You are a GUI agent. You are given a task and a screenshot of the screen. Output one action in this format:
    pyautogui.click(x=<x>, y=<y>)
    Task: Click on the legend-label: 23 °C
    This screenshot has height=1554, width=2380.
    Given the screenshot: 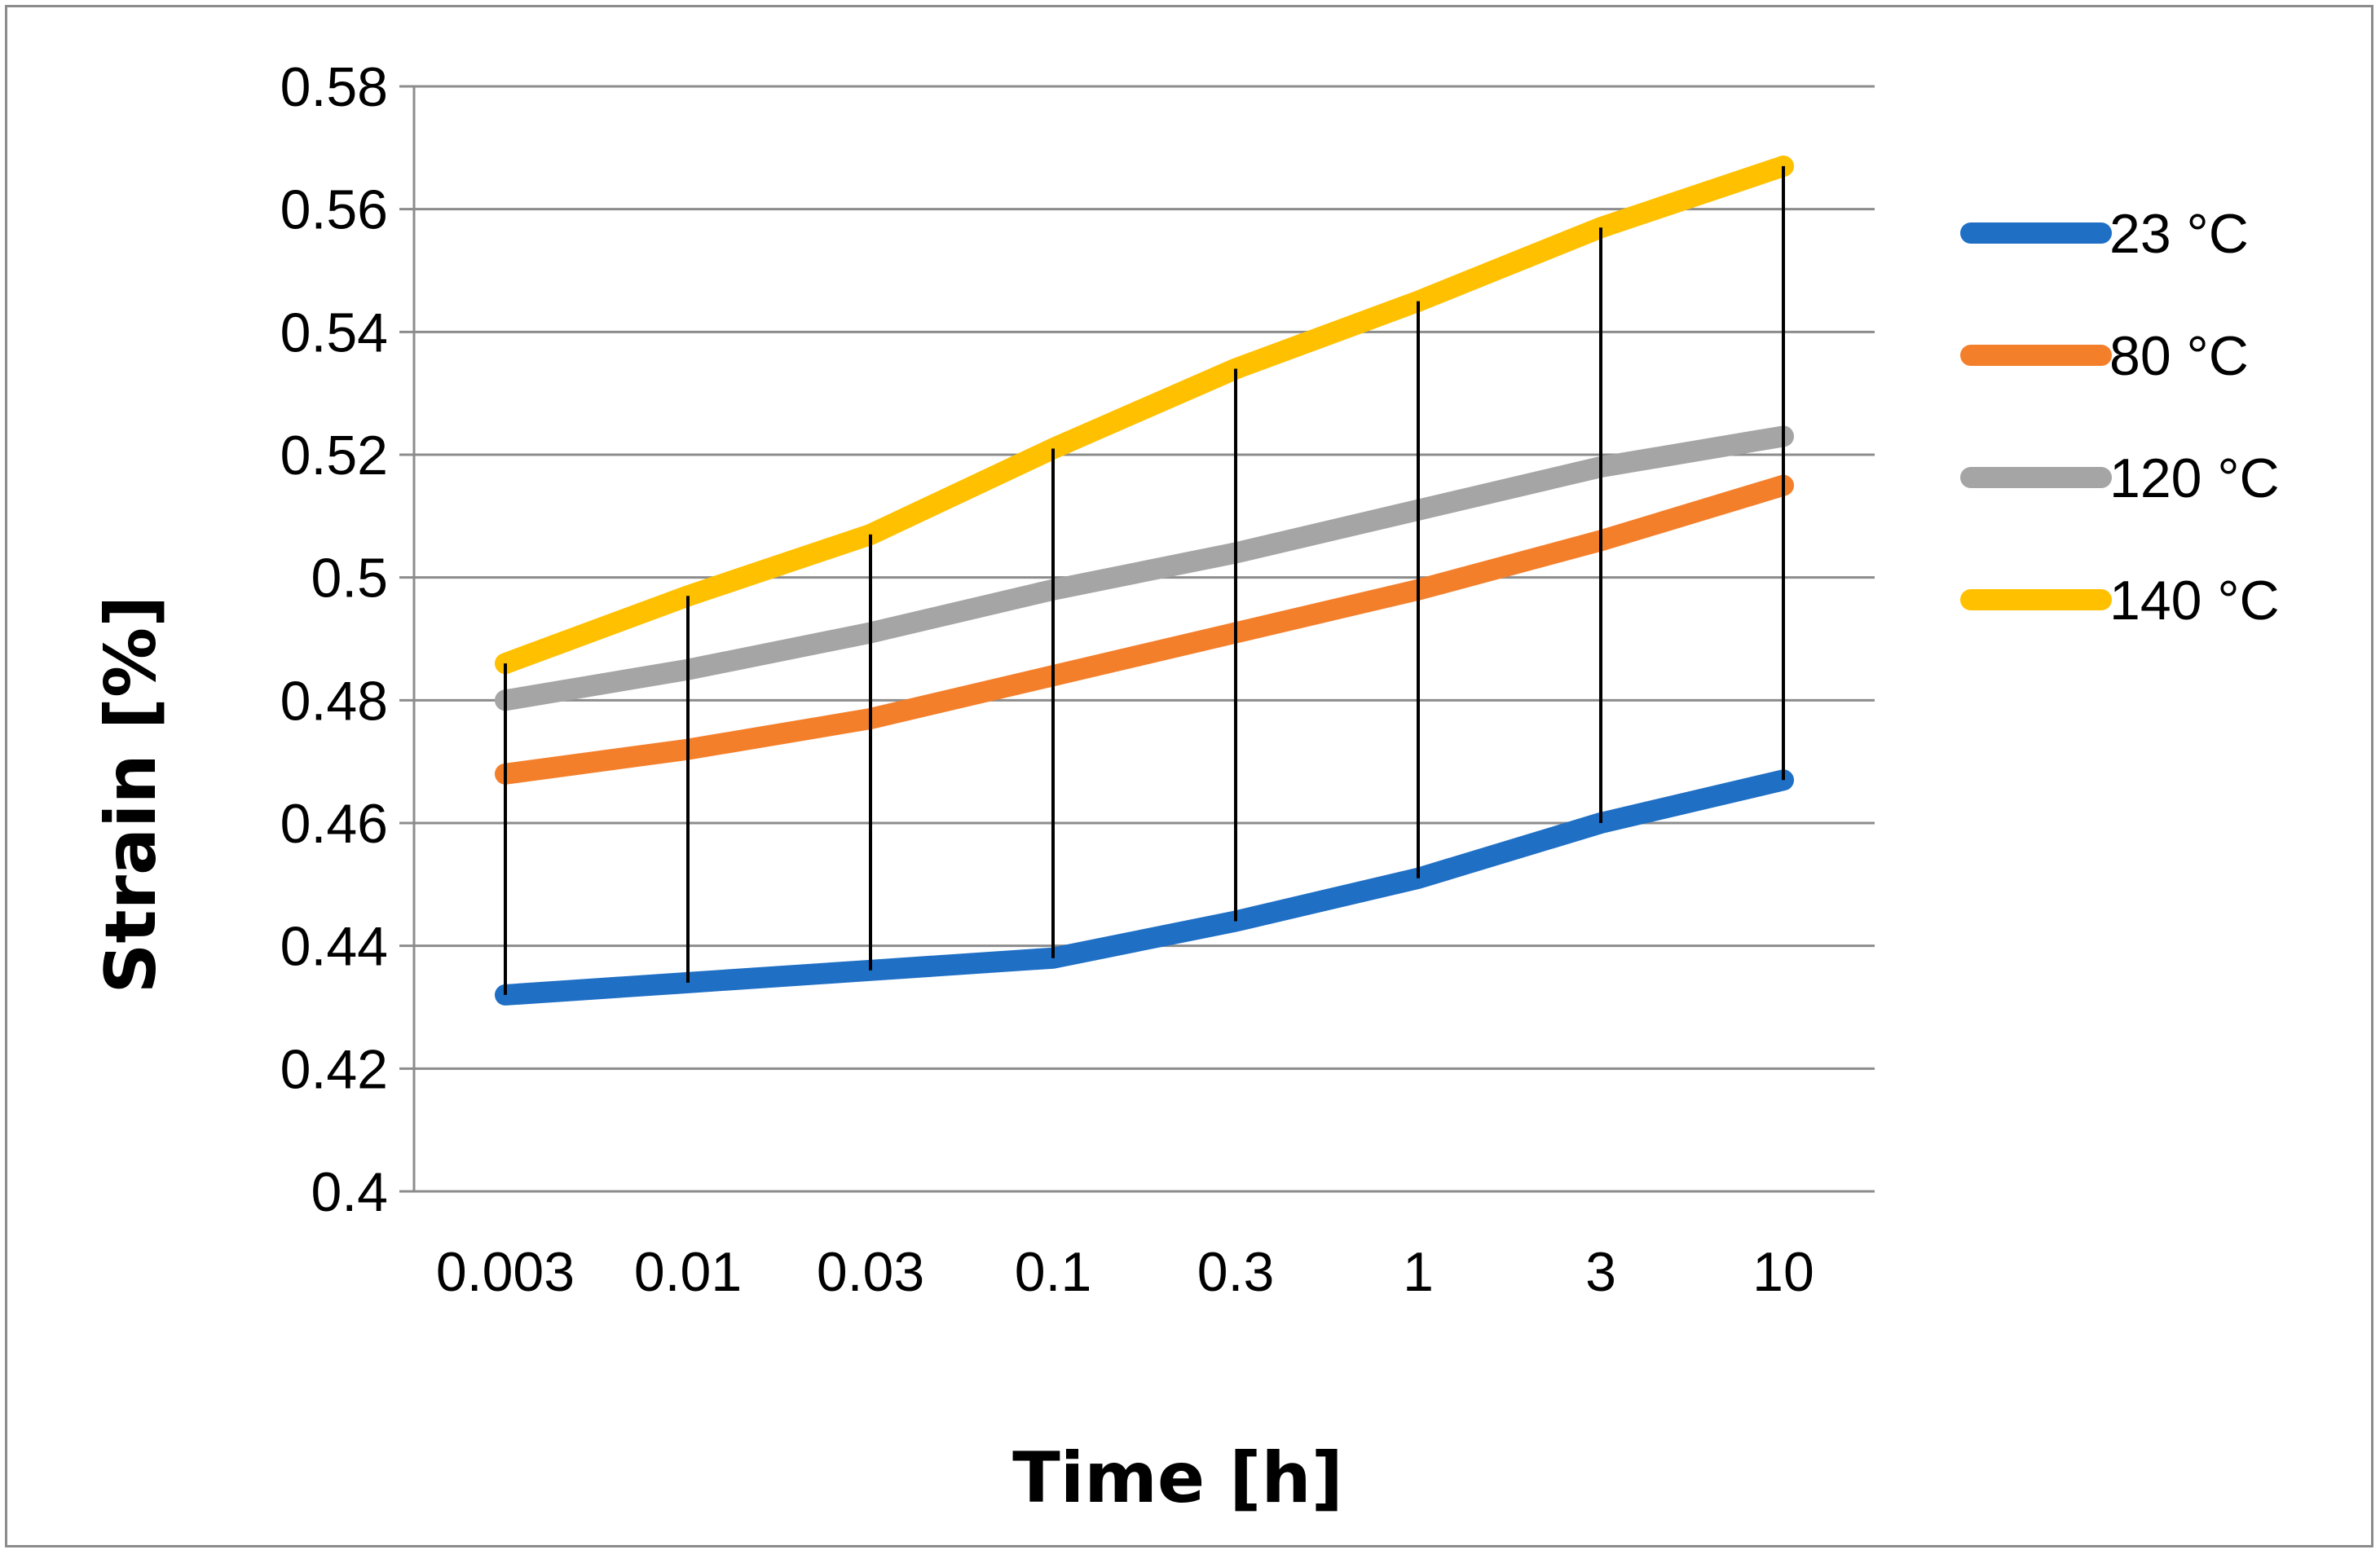 What is the action you would take?
    pyautogui.click(x=2179, y=234)
    